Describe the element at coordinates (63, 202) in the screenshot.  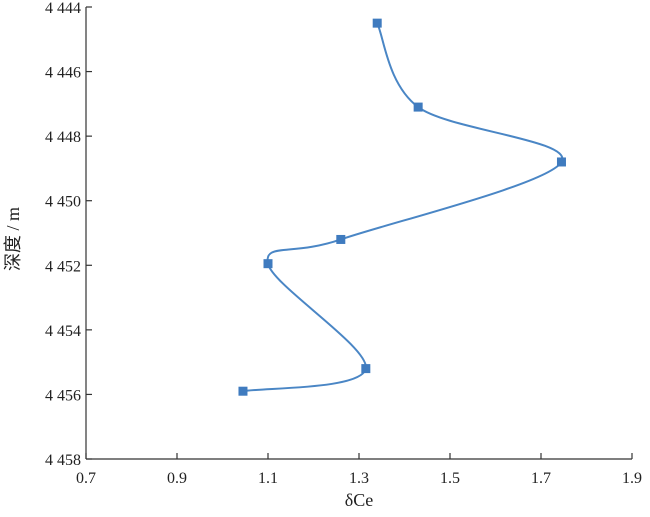
I see `y-tick-label: 4 450` at that location.